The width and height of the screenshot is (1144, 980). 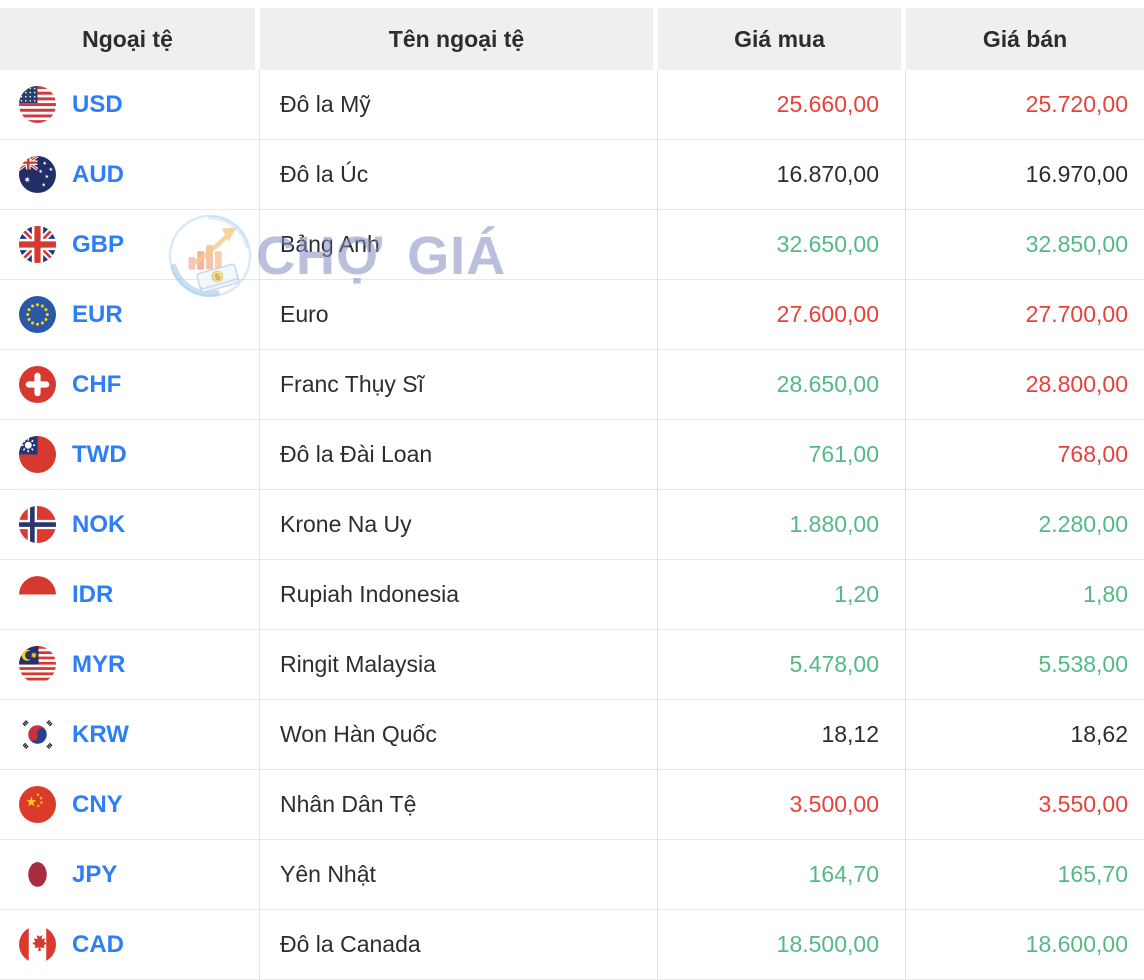 What do you see at coordinates (304, 314) in the screenshot?
I see `currency-name: Euro` at bounding box center [304, 314].